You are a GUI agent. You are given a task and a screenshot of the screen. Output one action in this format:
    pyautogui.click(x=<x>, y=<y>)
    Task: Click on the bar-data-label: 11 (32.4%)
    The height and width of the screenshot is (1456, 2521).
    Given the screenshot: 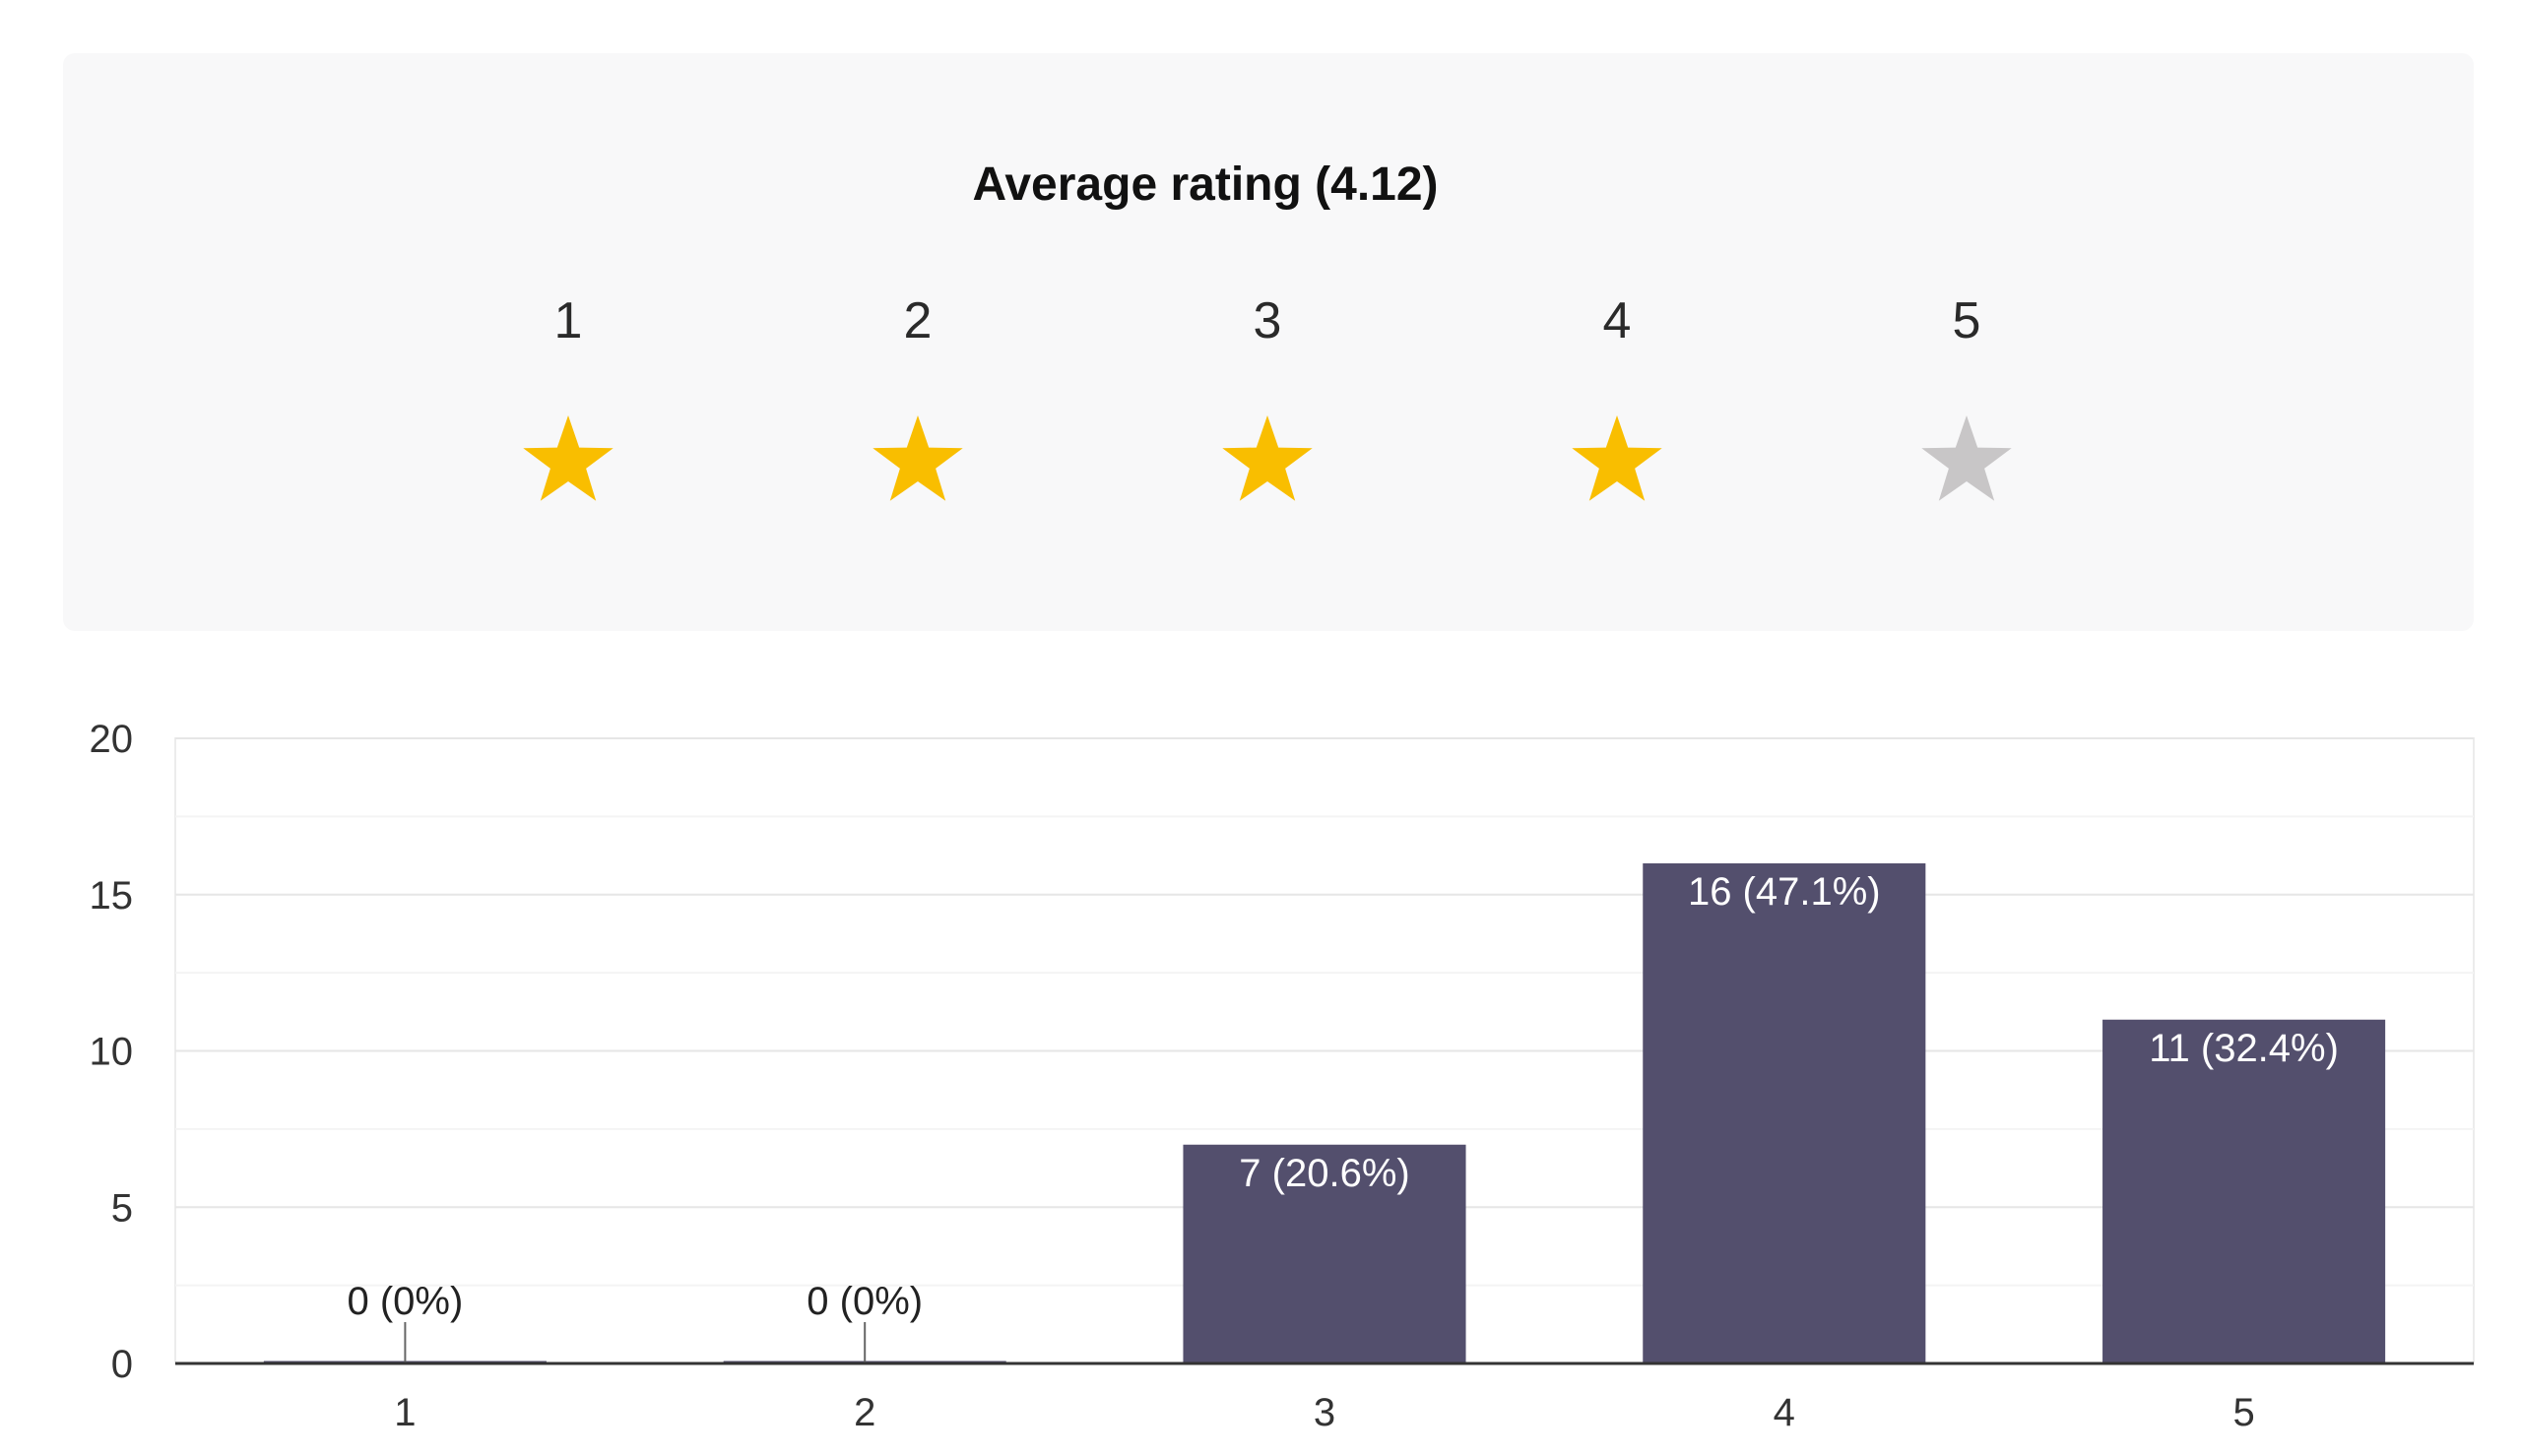 What is the action you would take?
    pyautogui.click(x=2244, y=1048)
    